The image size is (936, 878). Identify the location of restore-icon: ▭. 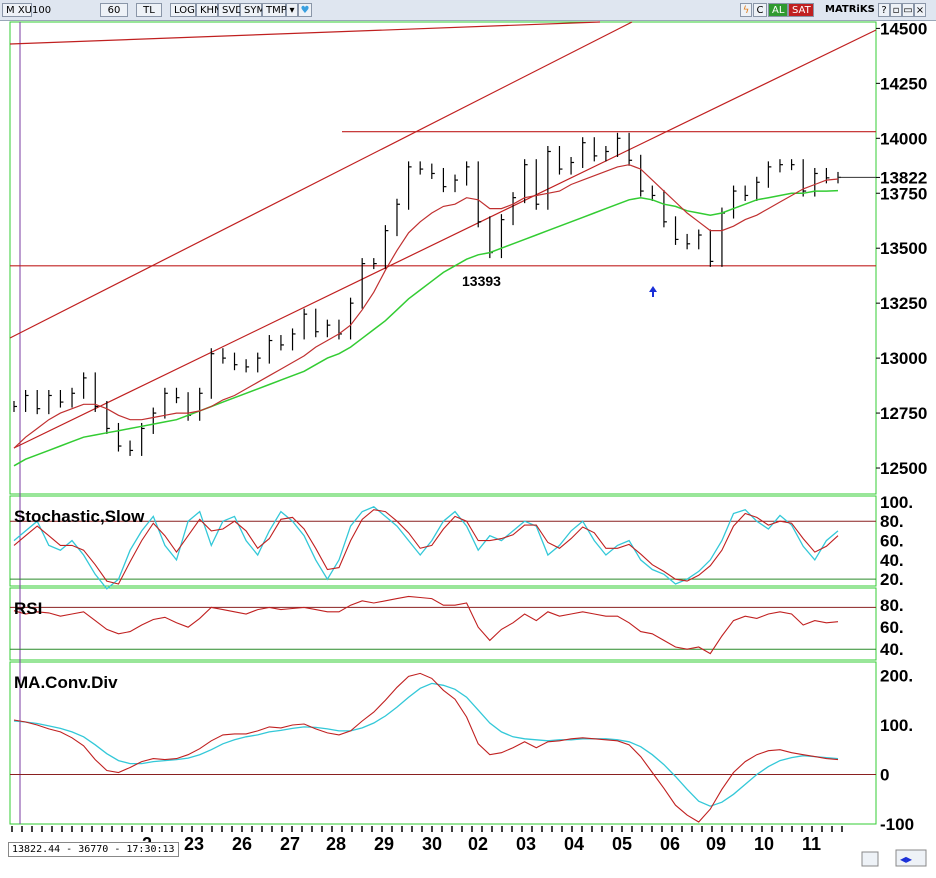
(908, 10).